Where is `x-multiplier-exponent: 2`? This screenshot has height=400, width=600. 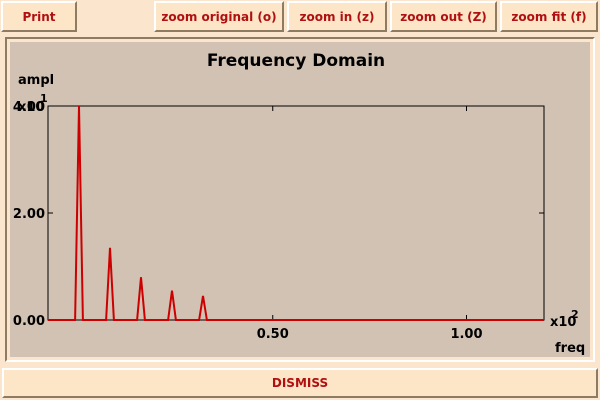
x-multiplier-exponent: 2 is located at coordinates (575, 314).